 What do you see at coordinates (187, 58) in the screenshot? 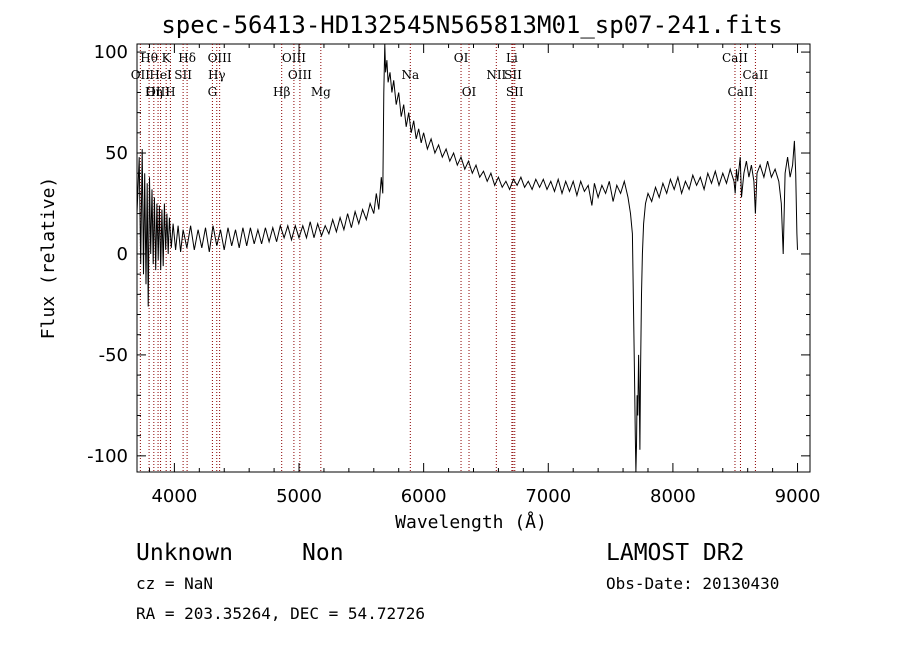
I see `spectral-line-label: Hδ` at bounding box center [187, 58].